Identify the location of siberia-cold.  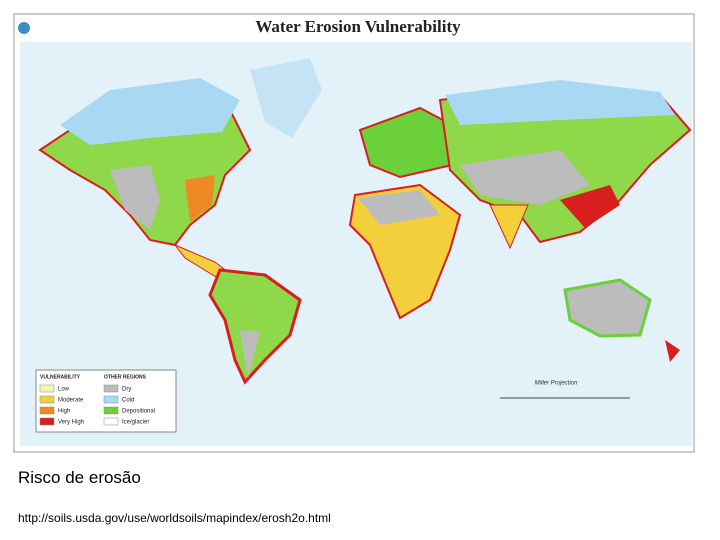
(560, 102).